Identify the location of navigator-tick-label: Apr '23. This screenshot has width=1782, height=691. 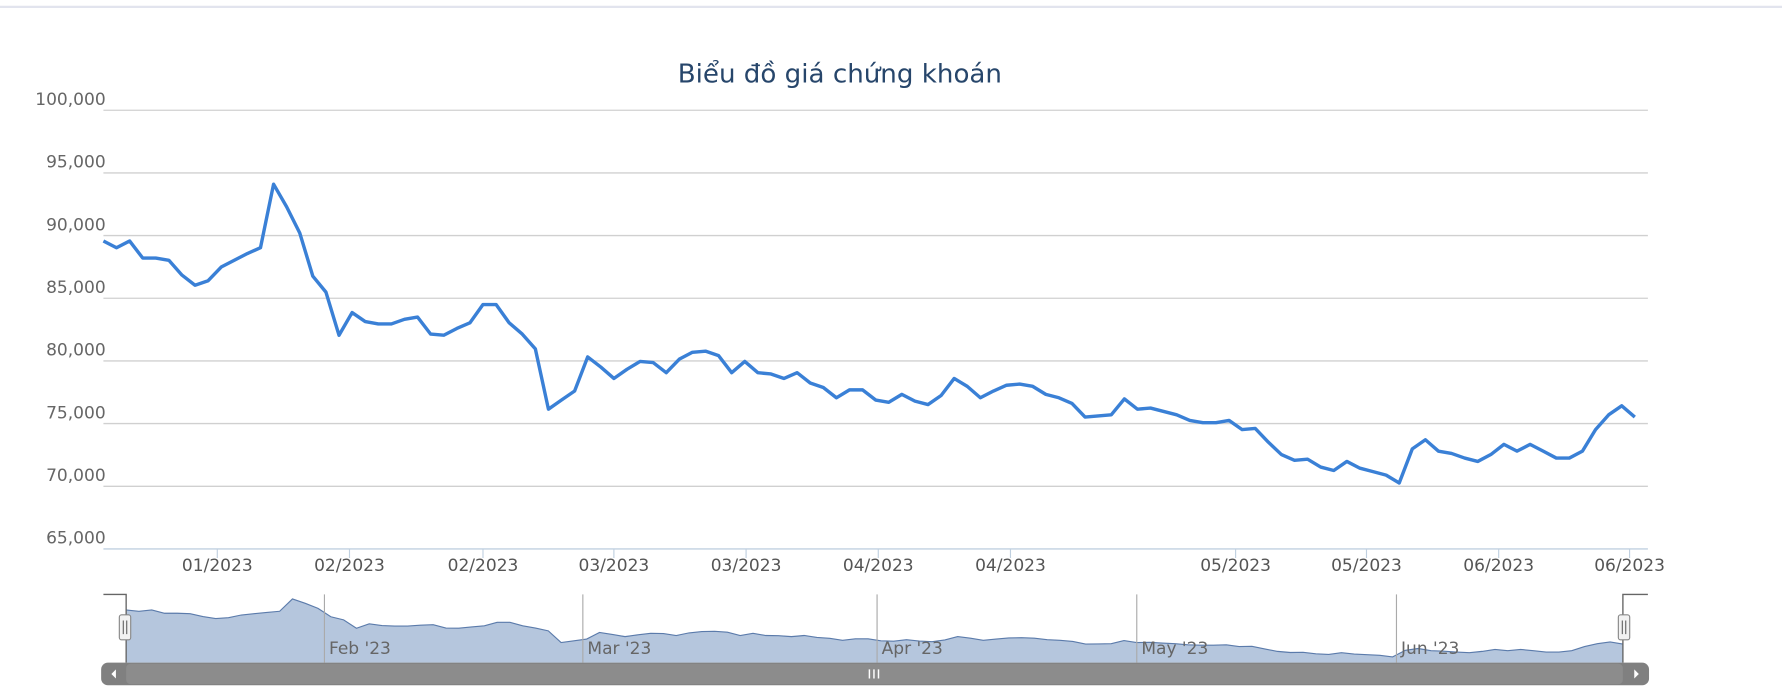
(912, 649).